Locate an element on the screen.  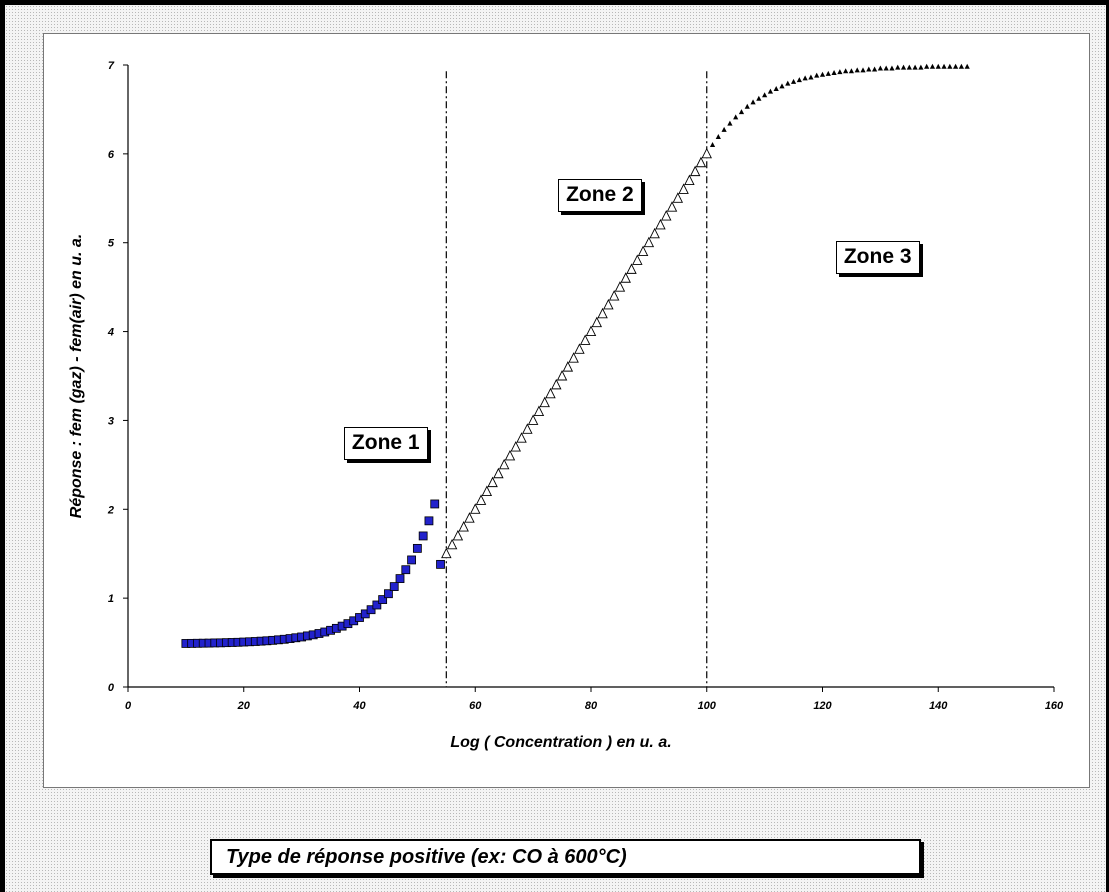
y-tick-label: 4 is located at coordinates (110, 333).